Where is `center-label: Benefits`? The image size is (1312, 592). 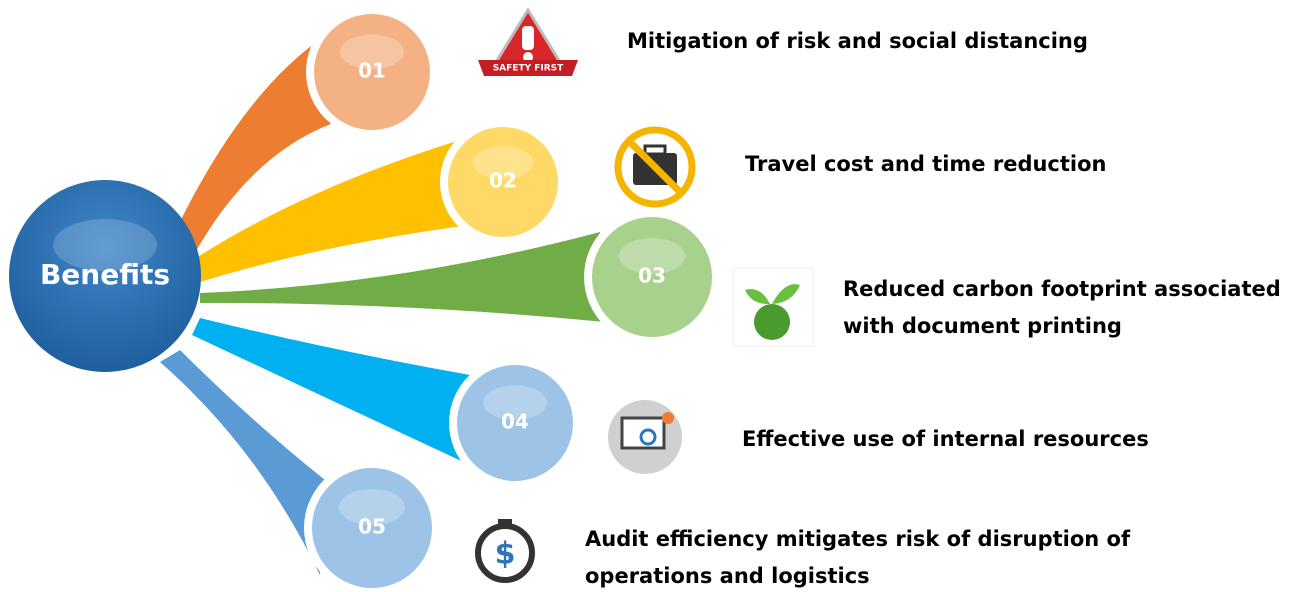
center-label: Benefits is located at coordinates (105, 274).